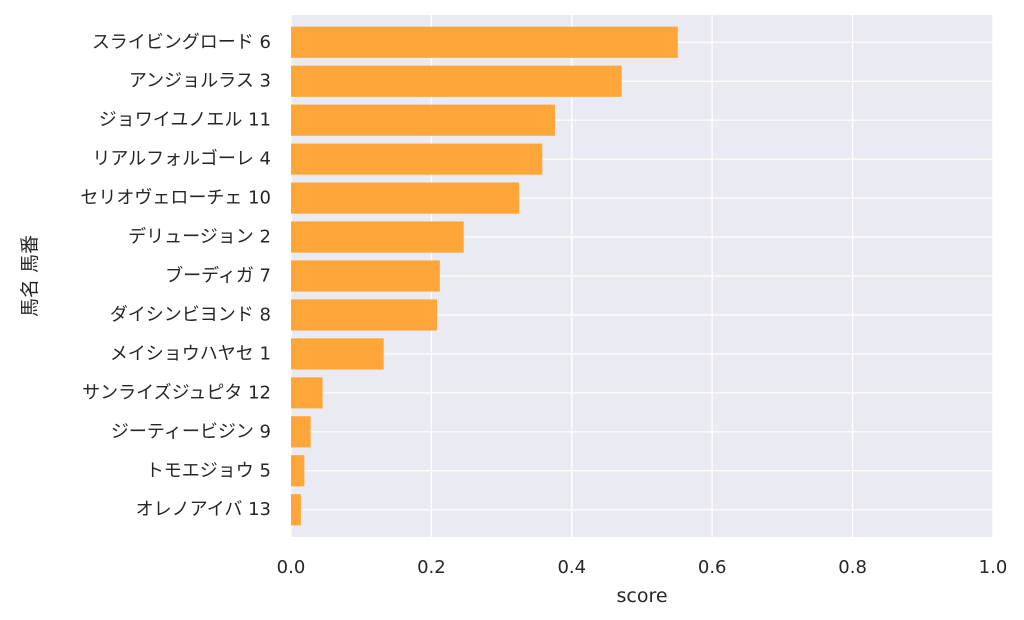 The image size is (1024, 620). What do you see at coordinates (571, 567) in the screenshot?
I see `x-tick-label: 0.4` at bounding box center [571, 567].